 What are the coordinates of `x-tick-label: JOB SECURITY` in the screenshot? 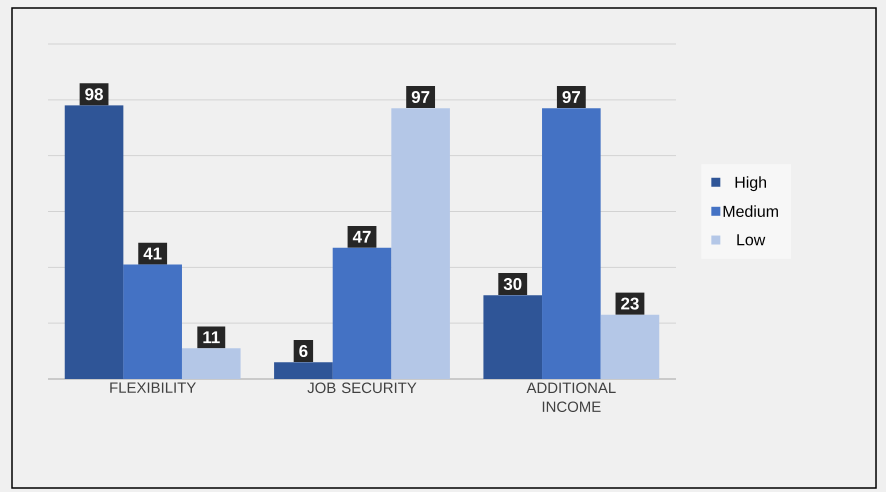 It's located at (361, 388).